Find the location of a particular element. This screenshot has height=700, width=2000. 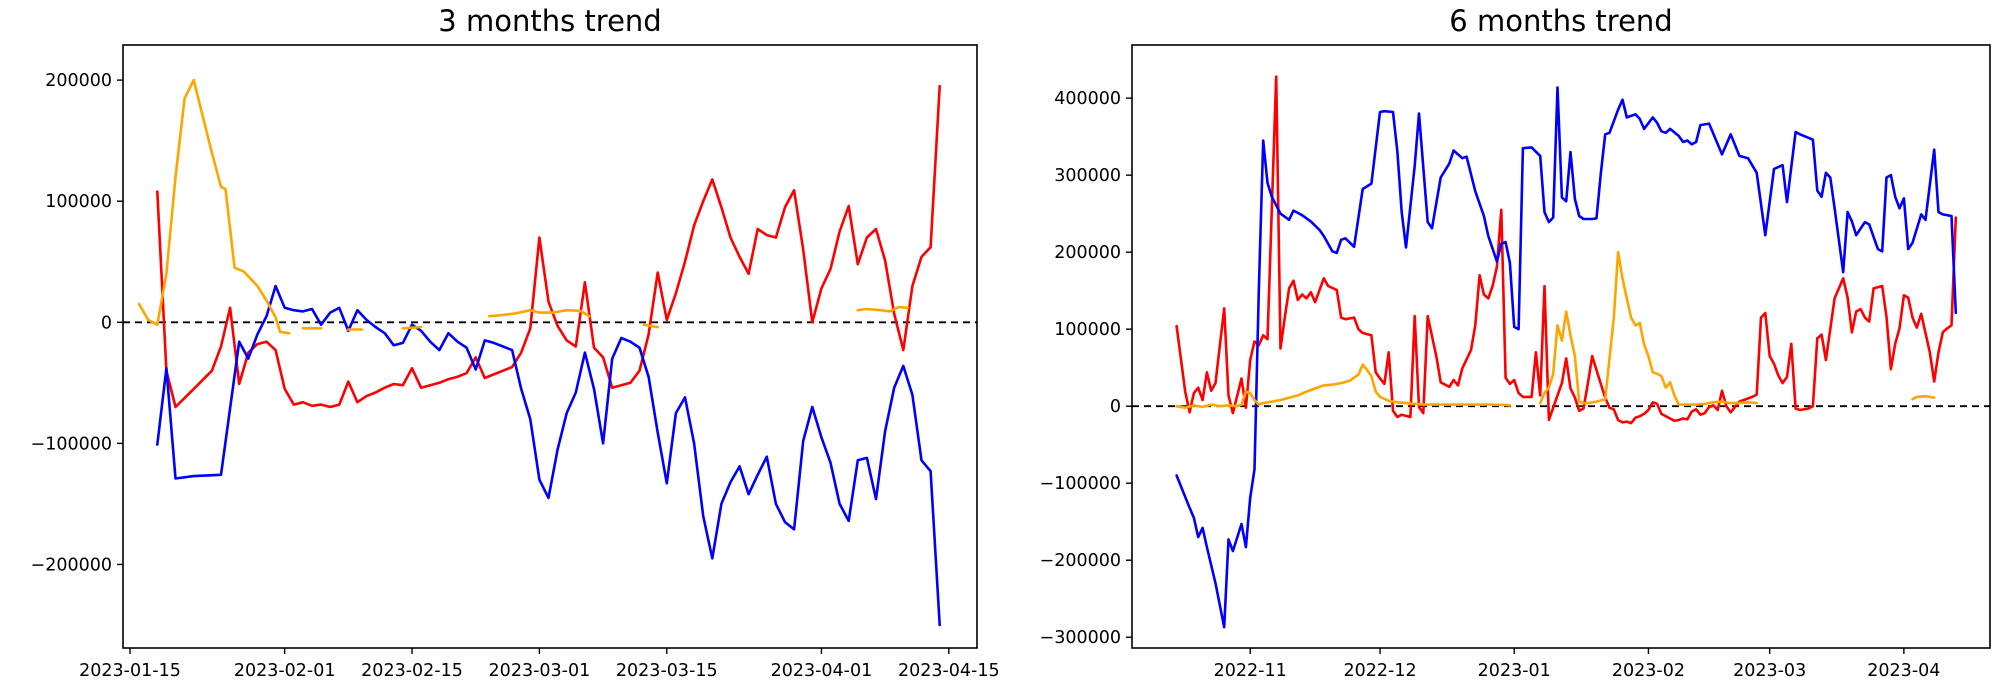

x-tick-label: 2023-02-01 is located at coordinates (285, 671).